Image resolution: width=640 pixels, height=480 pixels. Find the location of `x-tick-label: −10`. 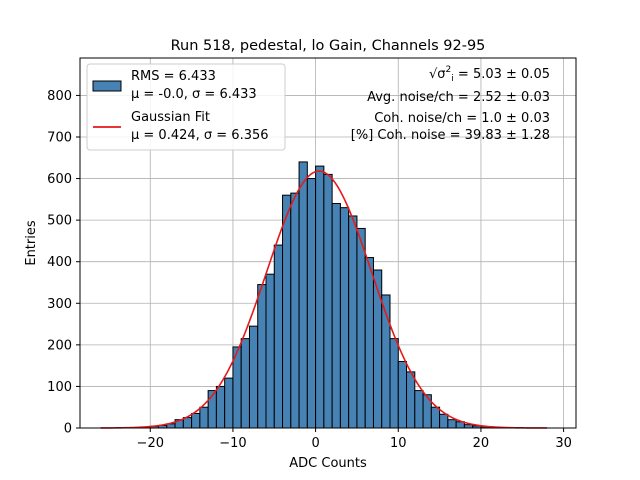

x-tick-label: −10 is located at coordinates (232, 443).